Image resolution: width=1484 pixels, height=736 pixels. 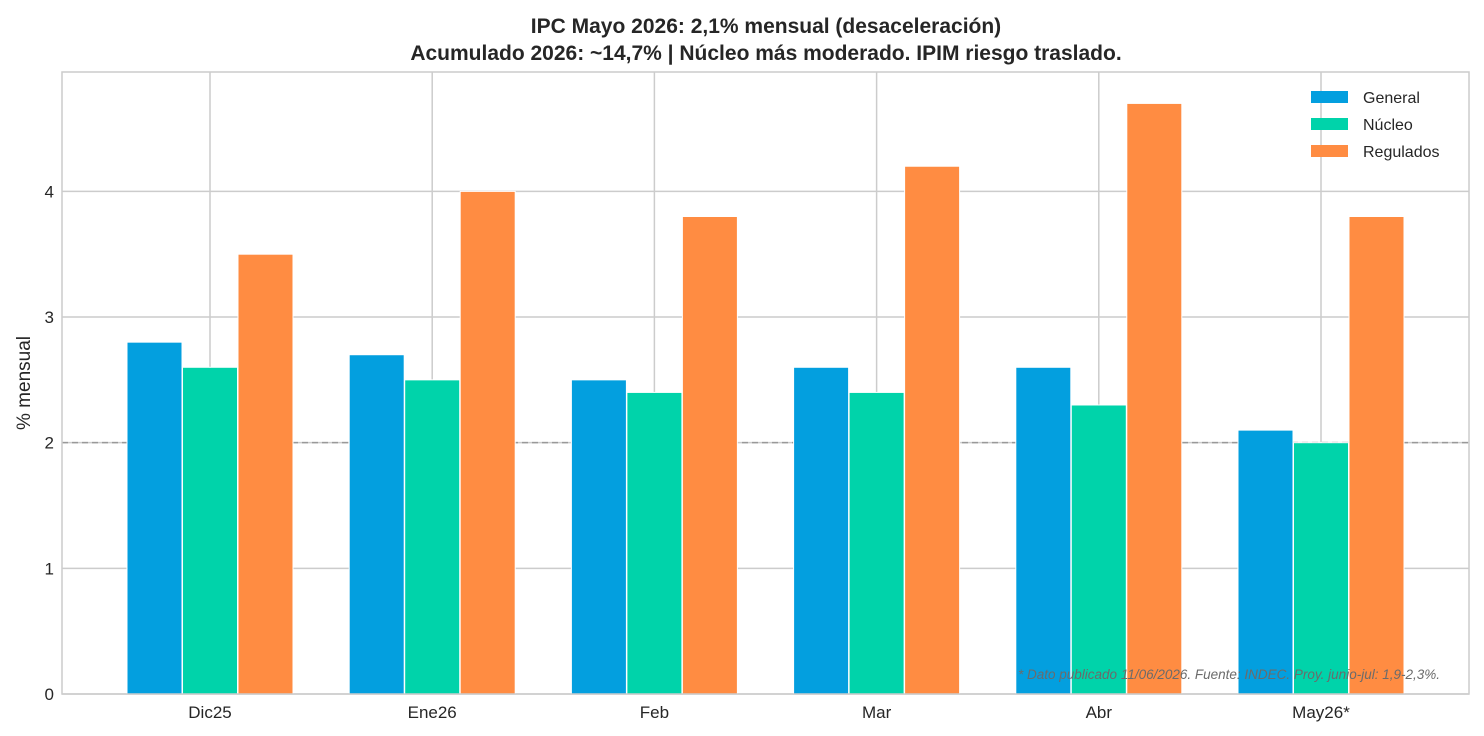 I want to click on x-tick-labels: Dic25 Ene26 Feb Mar Abr May26*, so click(x=769, y=712).